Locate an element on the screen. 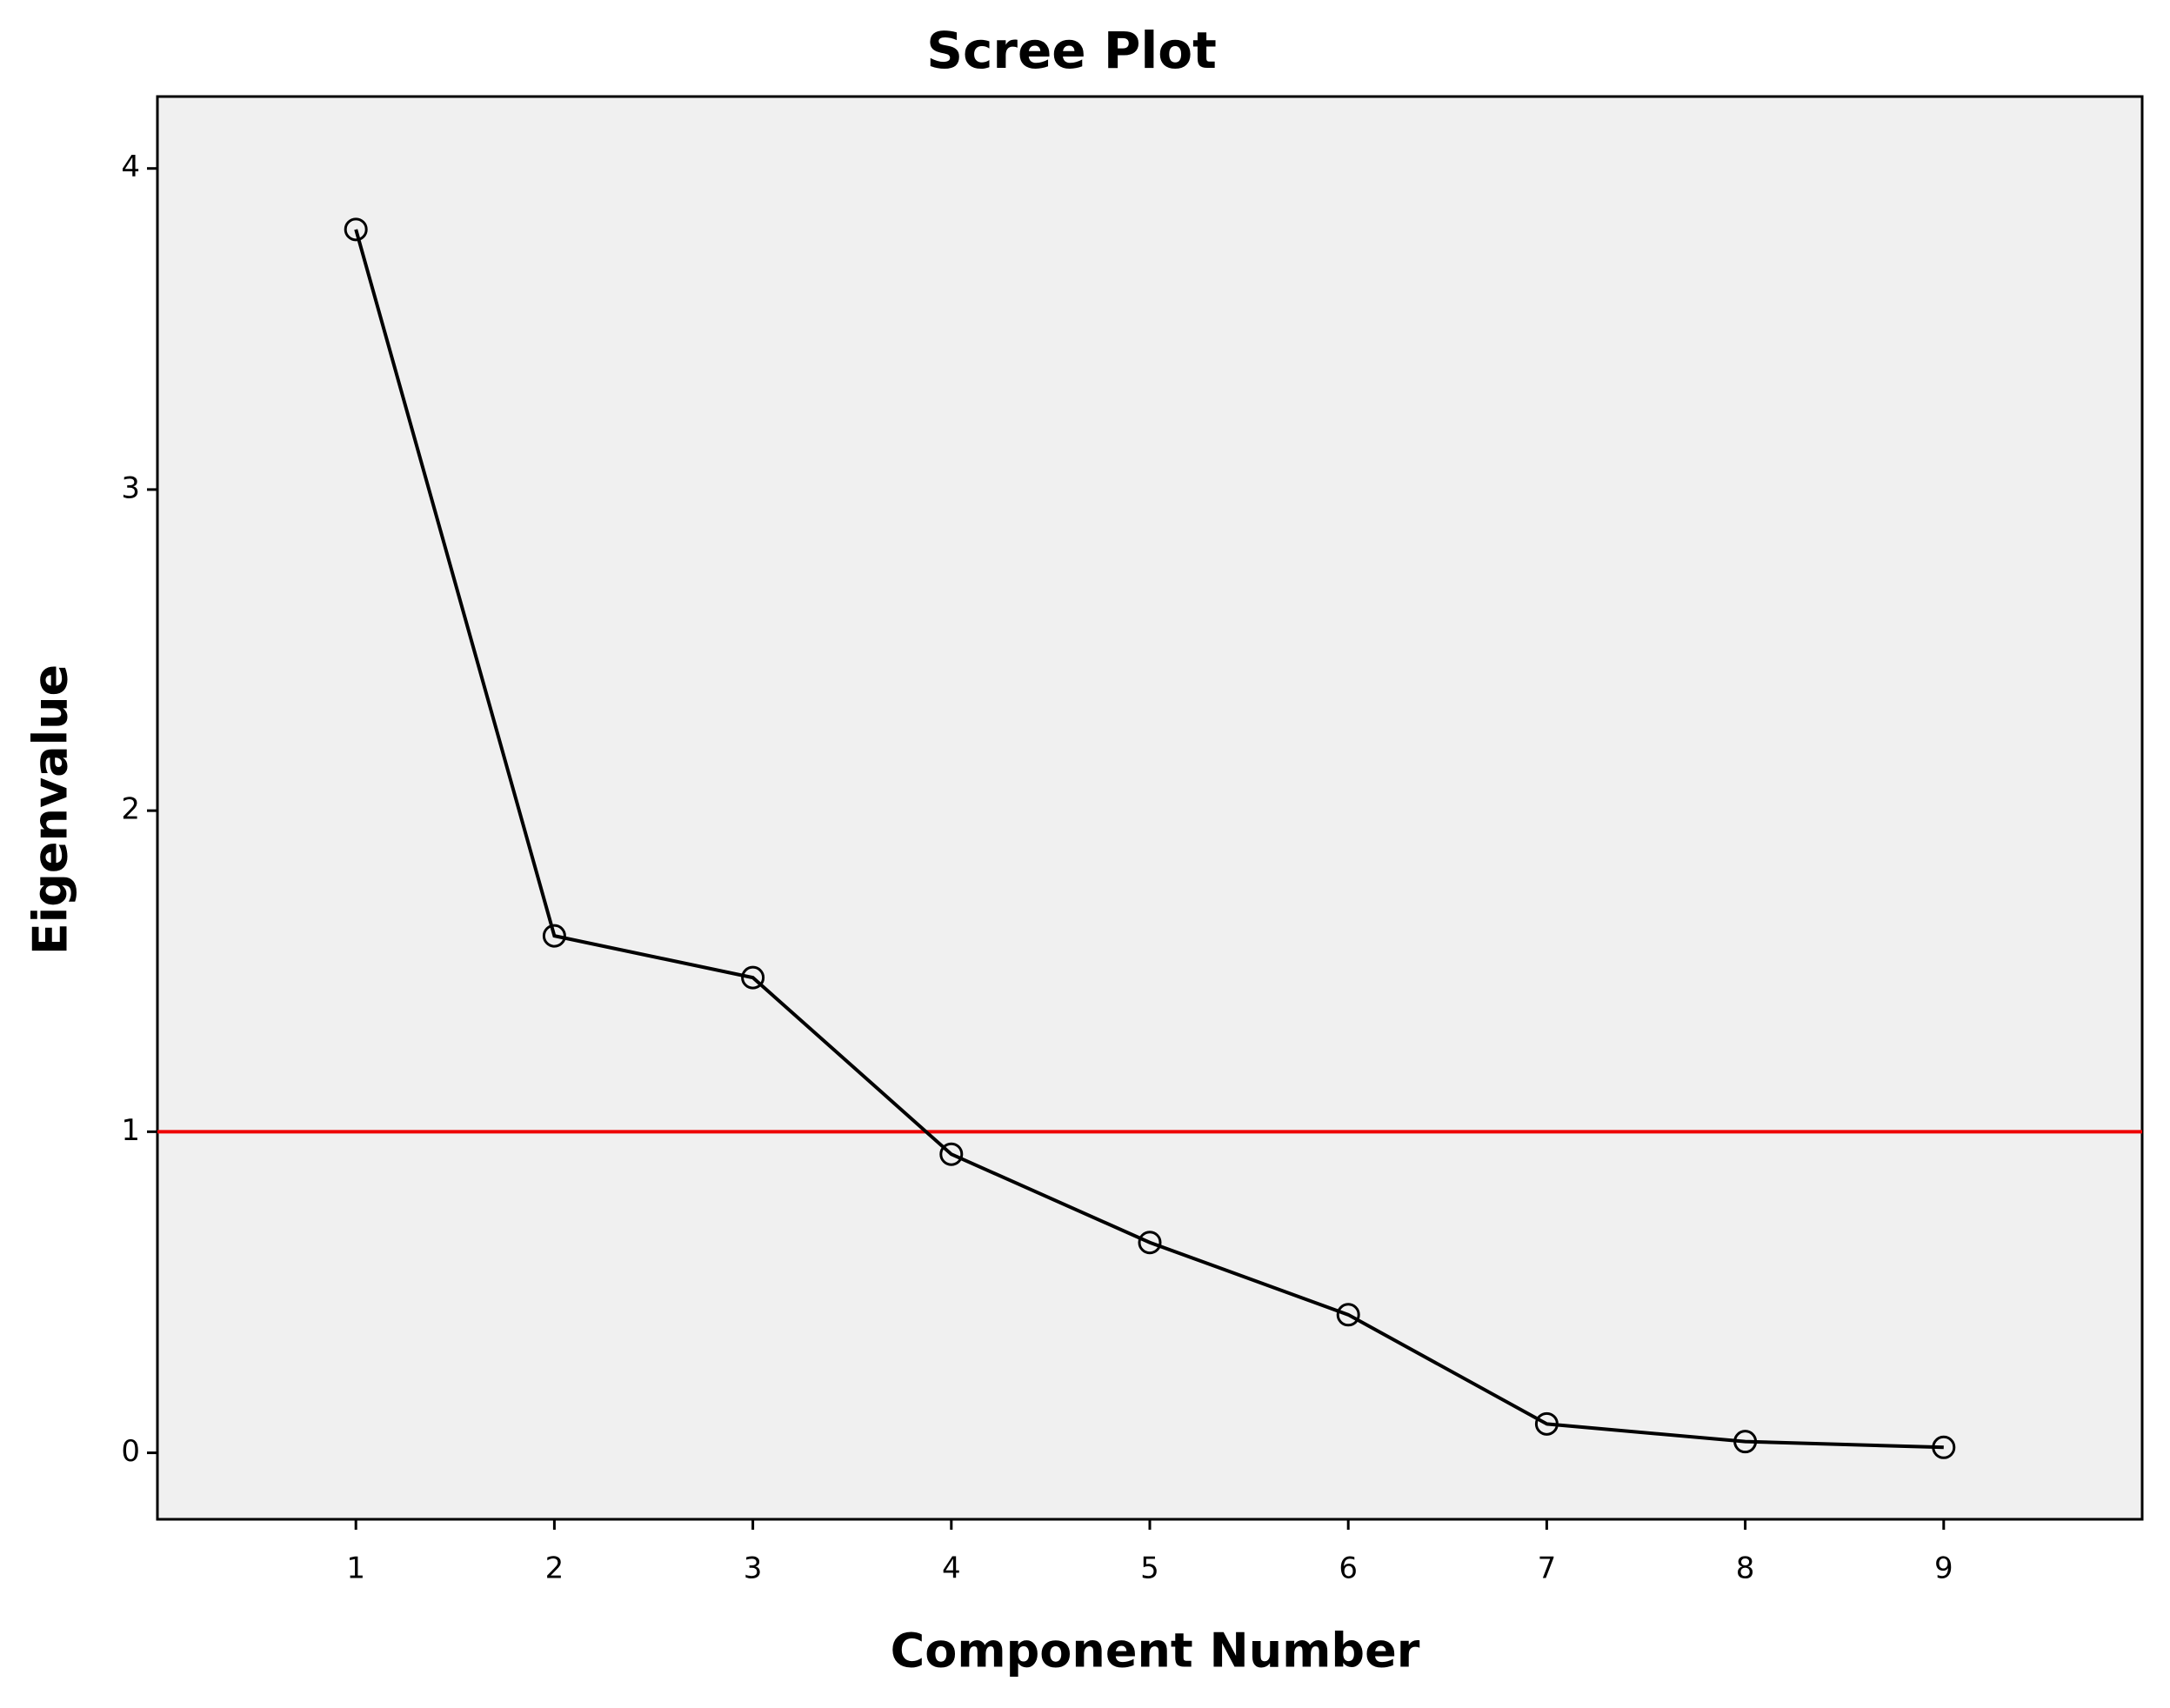 Image resolution: width=2170 pixels, height=1708 pixels. x-tick-label: 6 is located at coordinates (1348, 1568).